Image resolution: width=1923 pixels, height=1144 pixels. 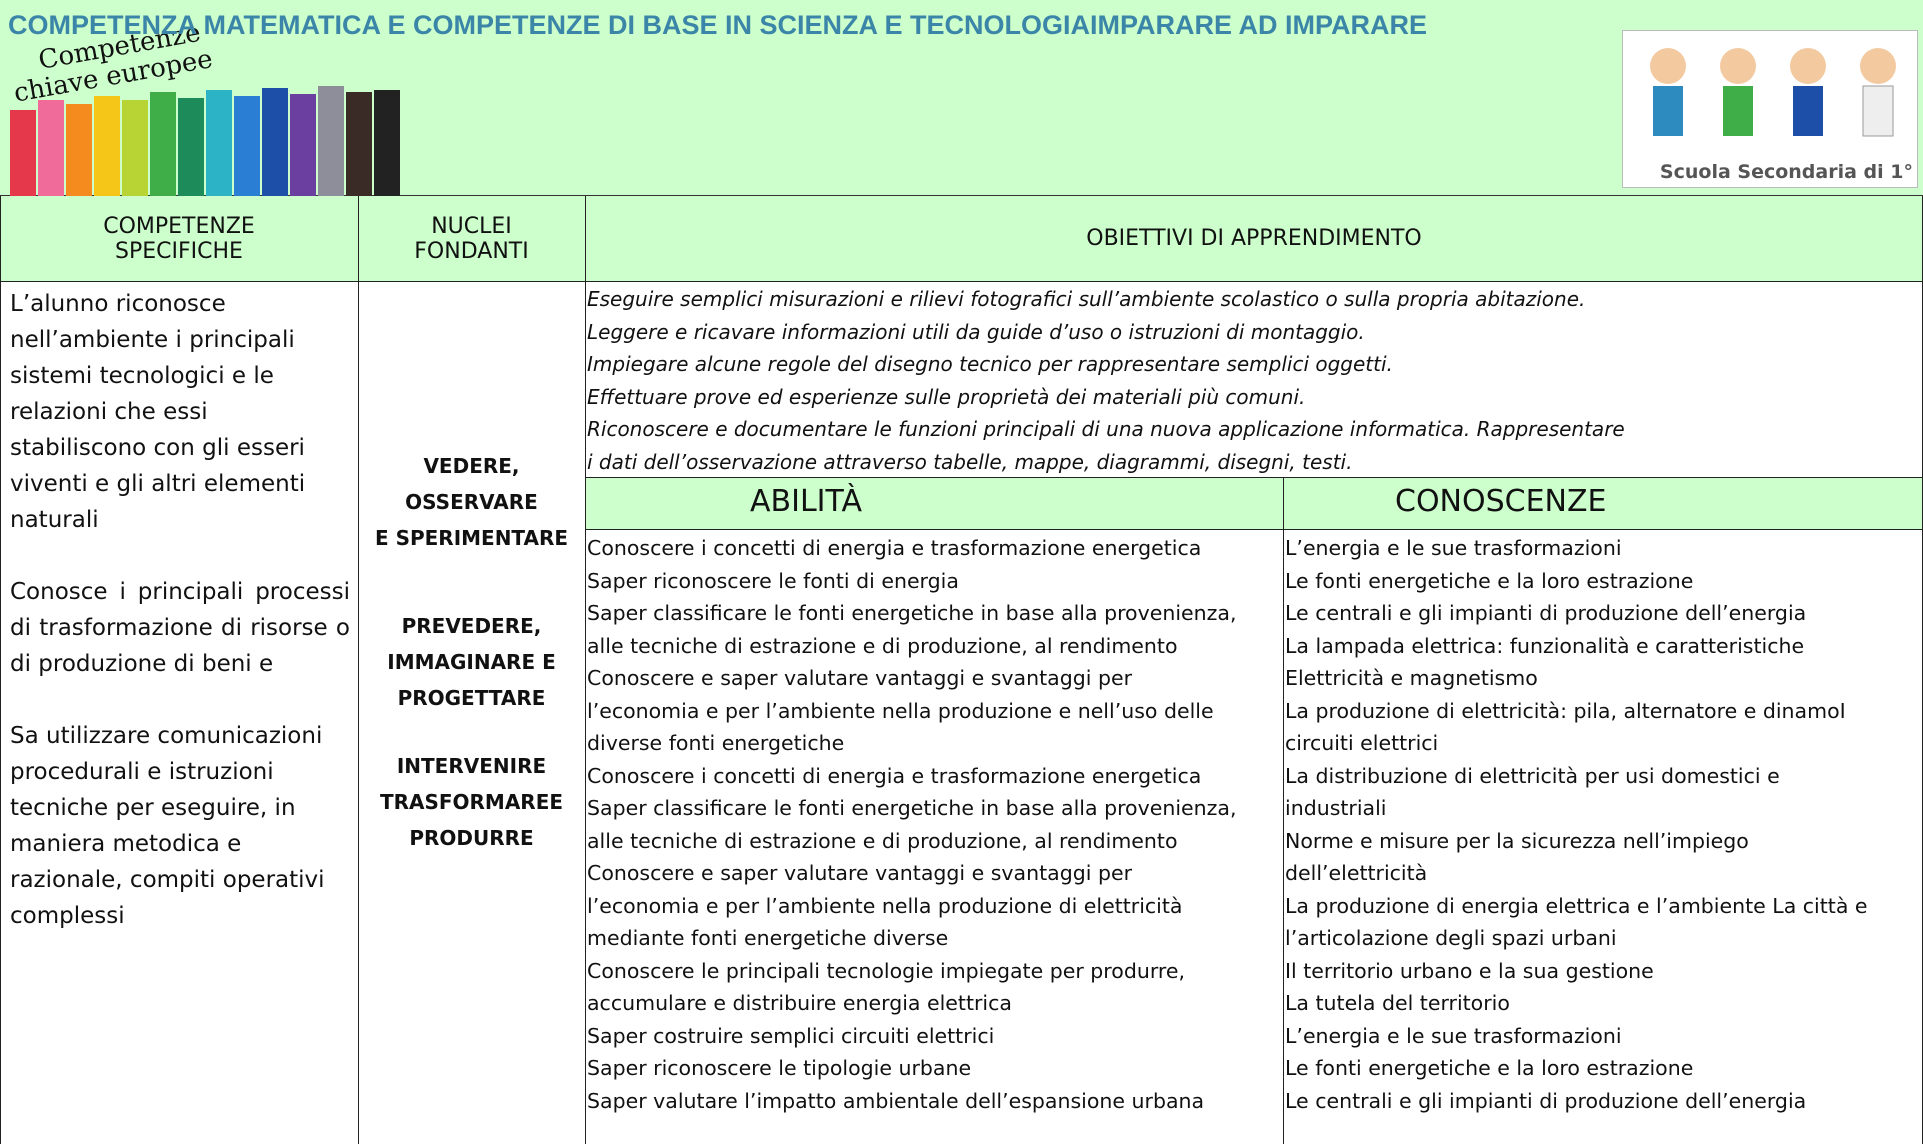 I want to click on pencils-logo, so click(x=205, y=141).